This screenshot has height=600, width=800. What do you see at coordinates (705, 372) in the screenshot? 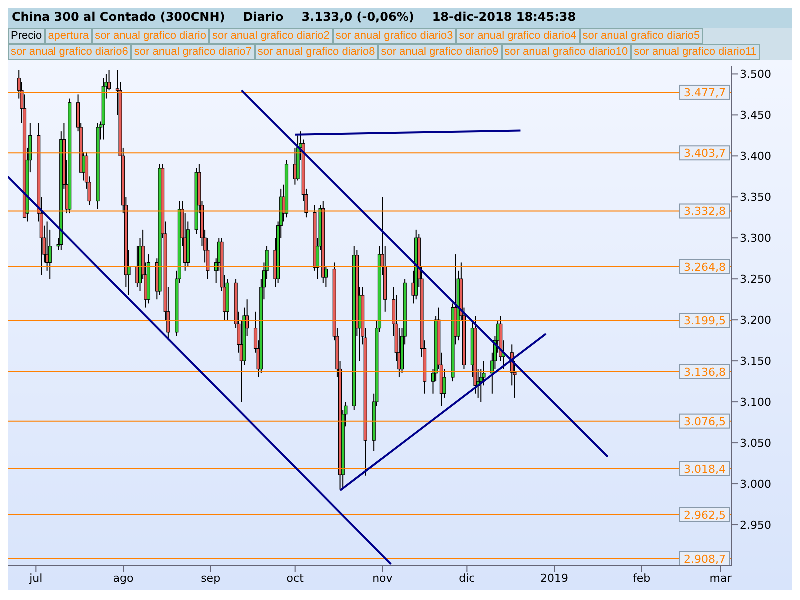
I see `ref-line-label: 3.136,8` at bounding box center [705, 372].